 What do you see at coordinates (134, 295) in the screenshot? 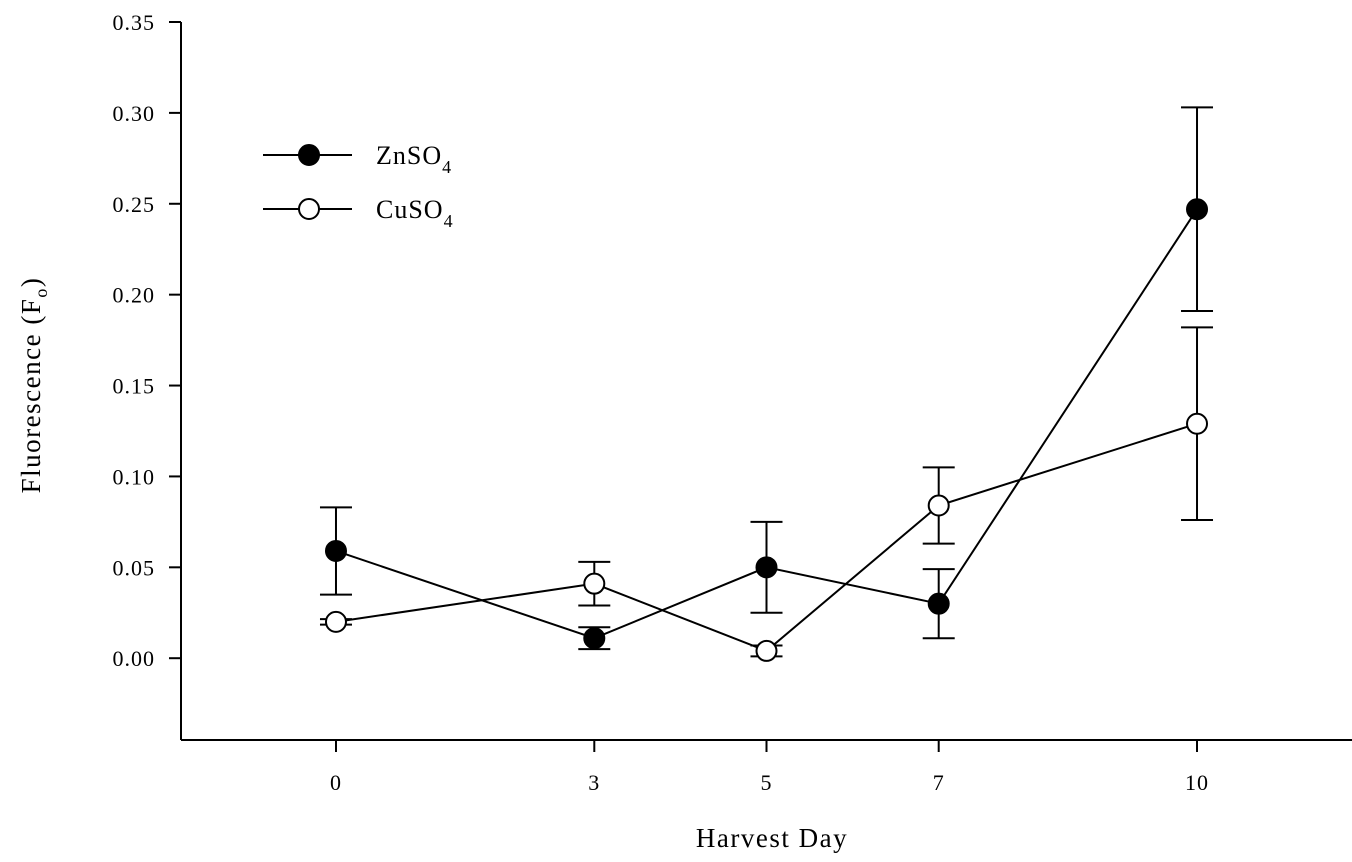
I see `y-tick-label: 0.20` at bounding box center [134, 295].